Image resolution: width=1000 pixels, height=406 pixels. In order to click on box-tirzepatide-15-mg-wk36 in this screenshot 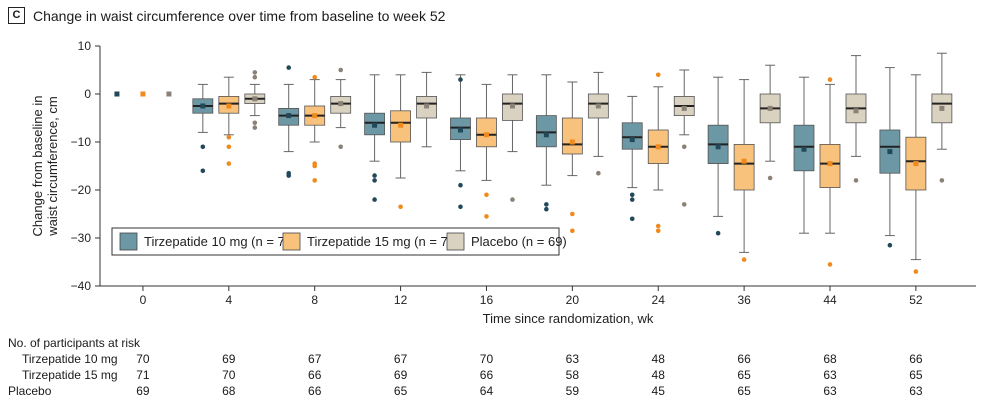, I will do `click(744, 170)`.